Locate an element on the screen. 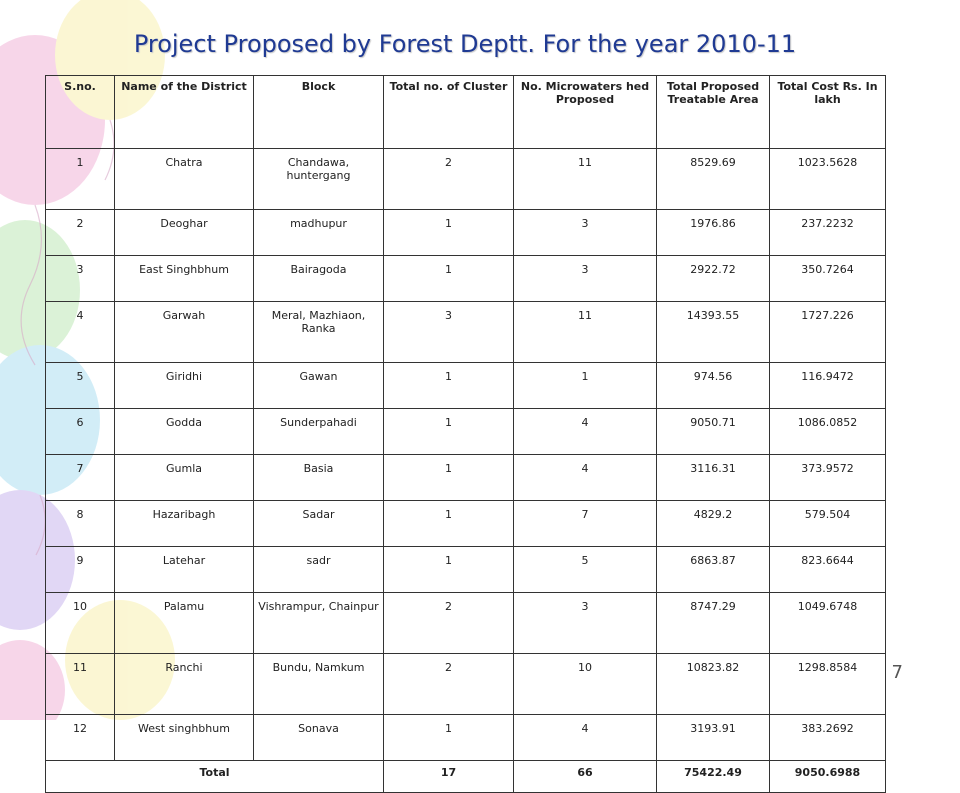 The height and width of the screenshot is (793, 960). cell-sno: 4 is located at coordinates (80, 332).